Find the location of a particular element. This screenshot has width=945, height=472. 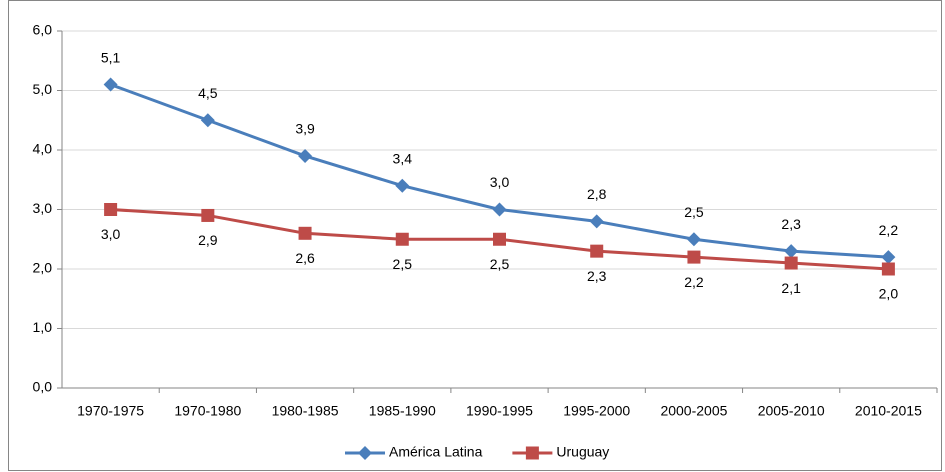

y-tick-label: 4,0 is located at coordinates (43, 149).